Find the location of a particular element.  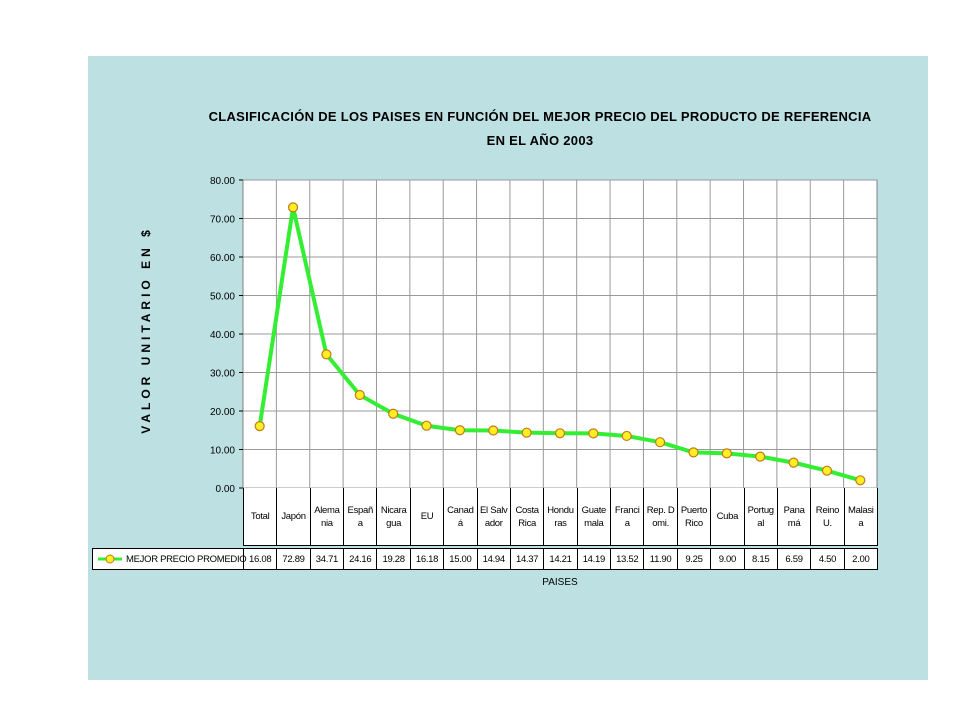

legend-label: MEJOR PRECIO PROMEDIO is located at coordinates (186, 559).